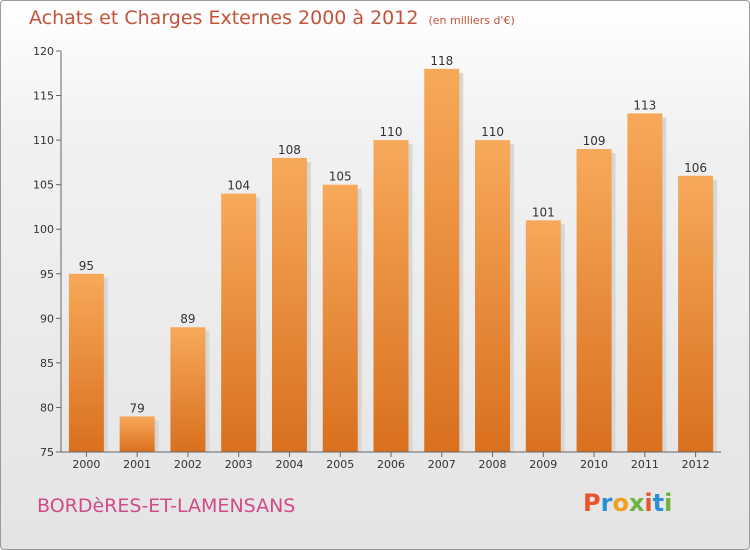  Describe the element at coordinates (47, 407) in the screenshot. I see `y-tick-label: 80` at that location.